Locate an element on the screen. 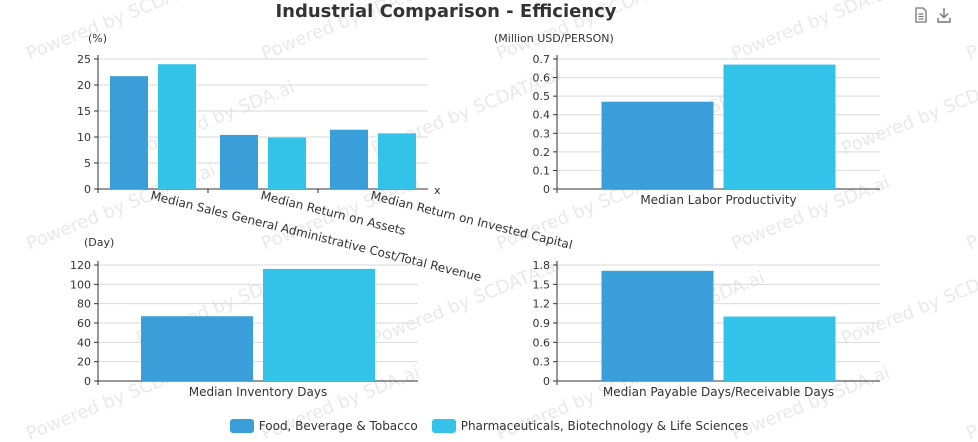 The width and height of the screenshot is (978, 442). y-tick-label: 0.9 is located at coordinates (542, 323).